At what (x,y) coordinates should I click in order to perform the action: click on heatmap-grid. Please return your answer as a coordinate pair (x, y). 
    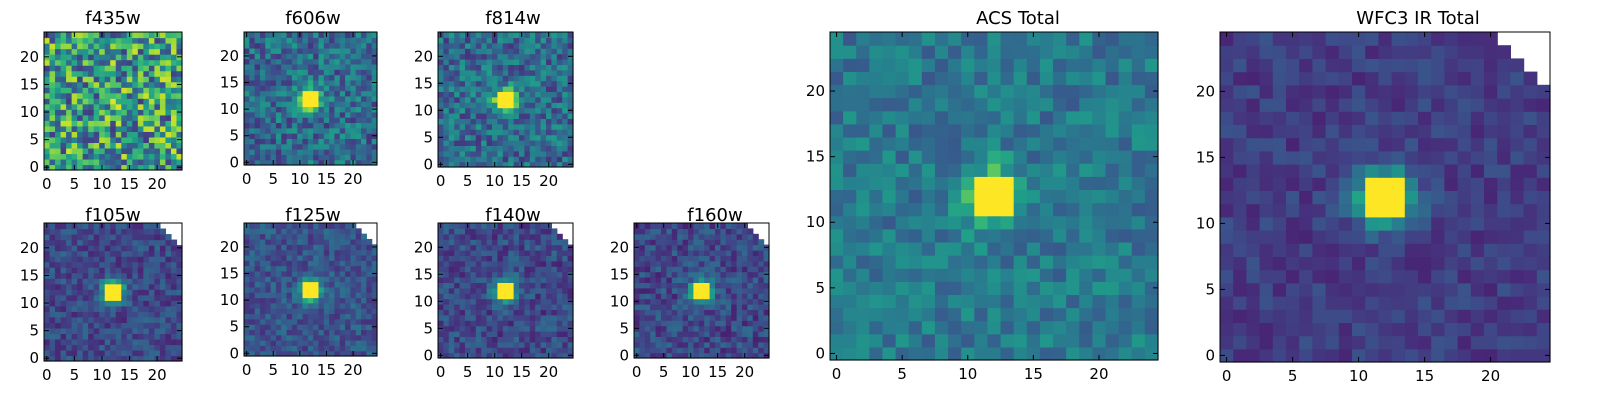
    Looking at the image, I should click on (113, 292).